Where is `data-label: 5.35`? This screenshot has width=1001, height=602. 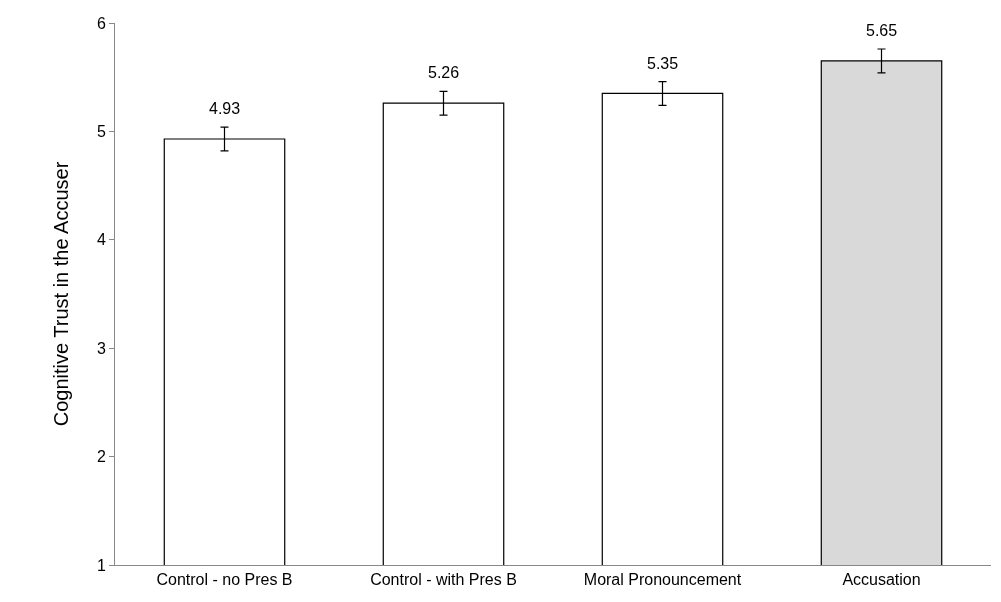
data-label: 5.35 is located at coordinates (663, 63).